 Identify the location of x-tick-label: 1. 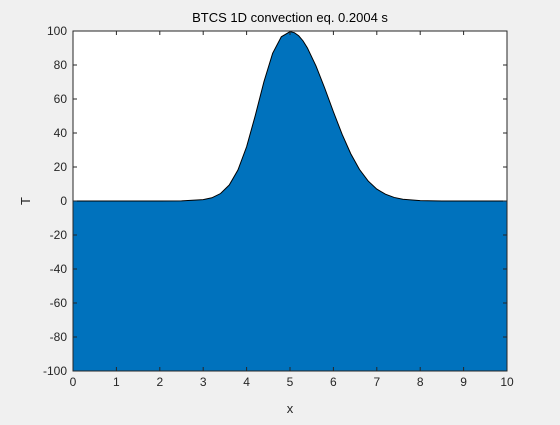
(116, 382).